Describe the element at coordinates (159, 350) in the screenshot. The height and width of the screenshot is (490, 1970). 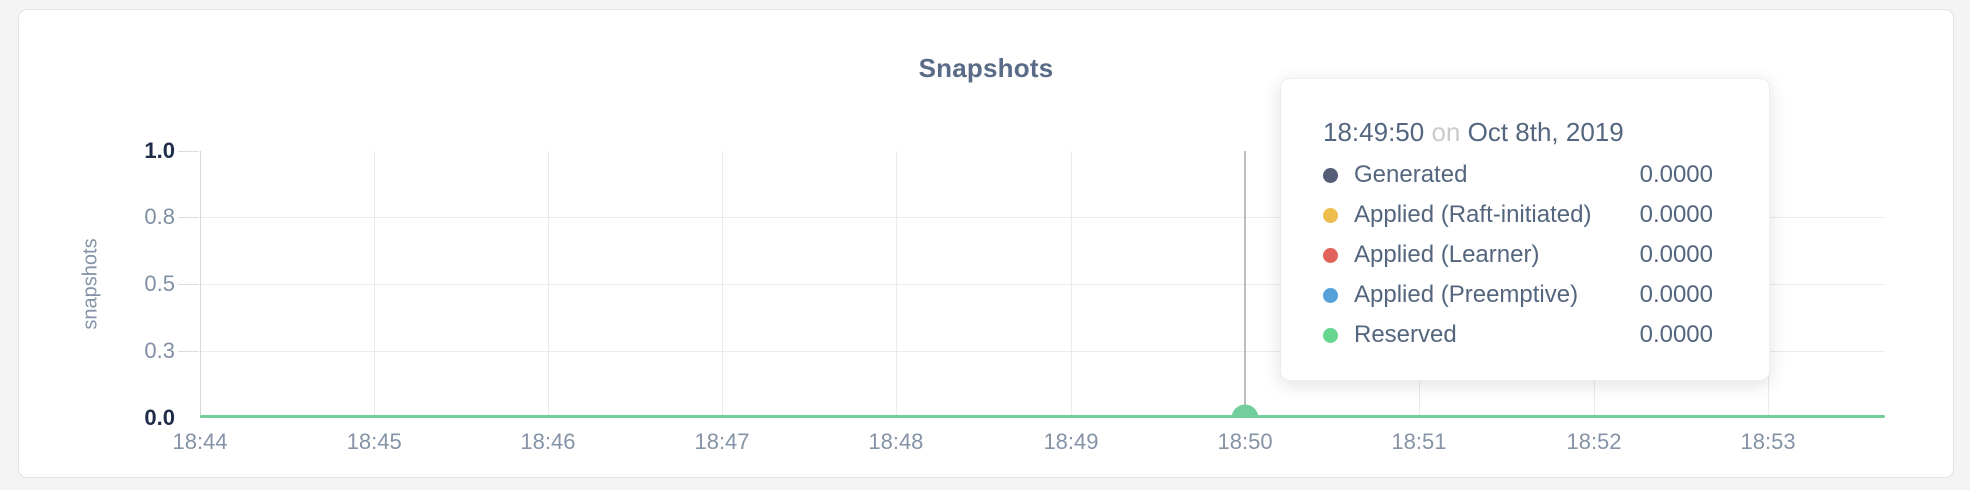
I see `y-tick-label-0.3: 0.3` at that location.